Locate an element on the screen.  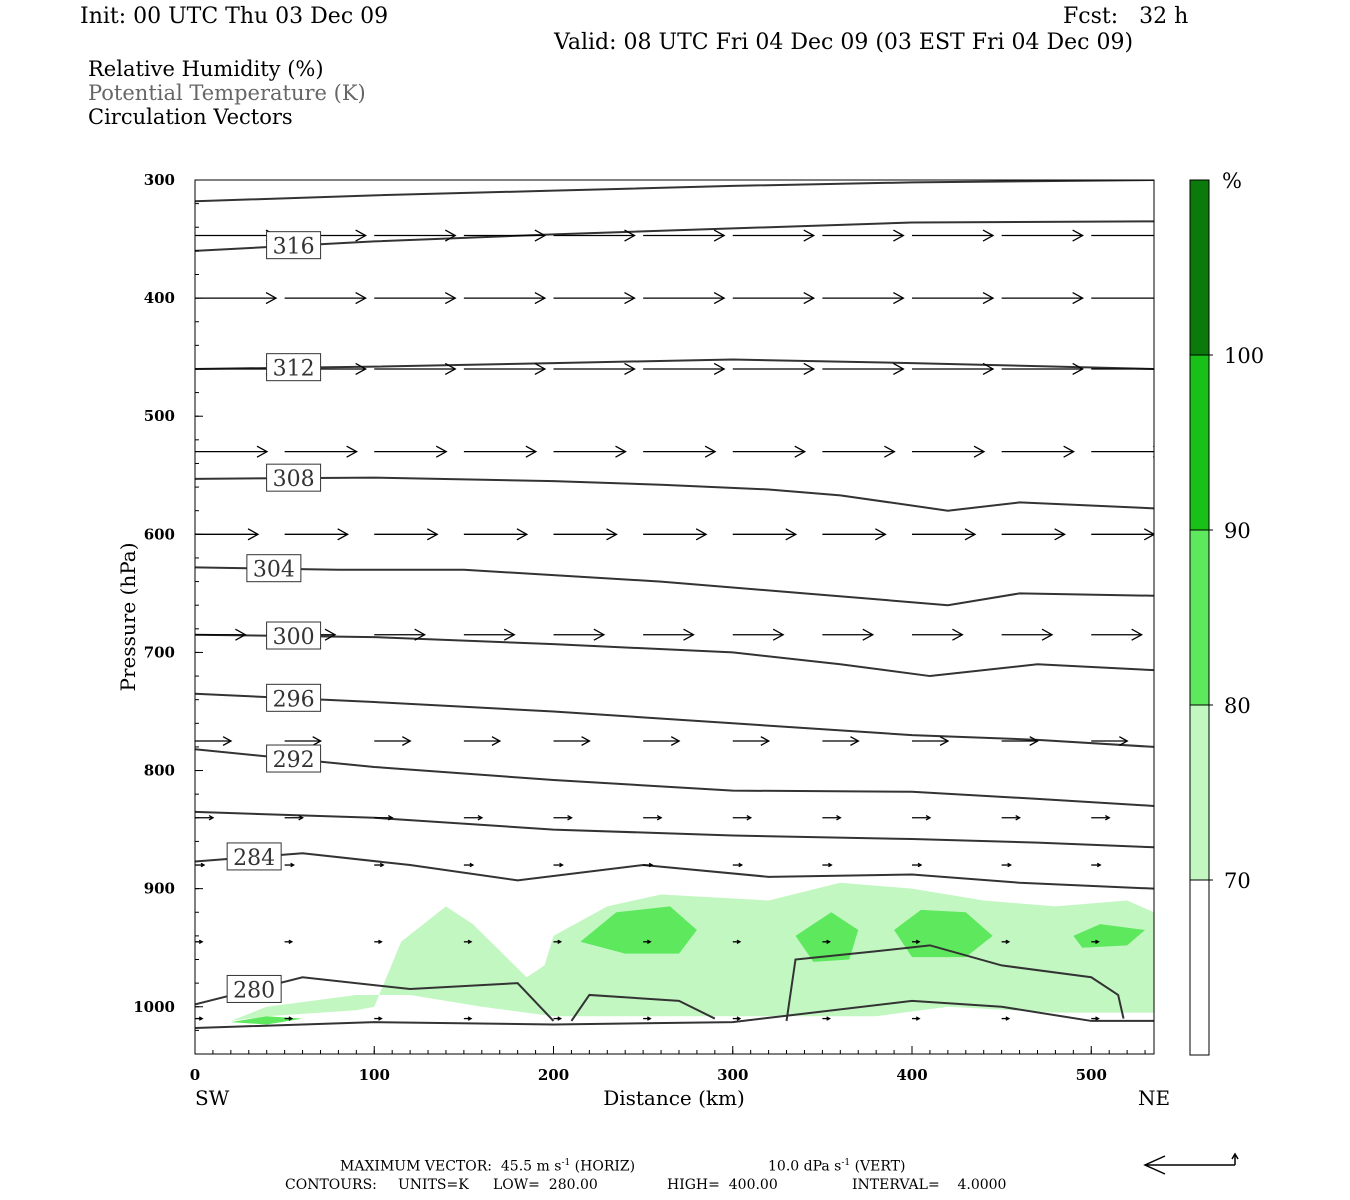
max-vector-horiz: 45.5 m s is located at coordinates (531, 1166).